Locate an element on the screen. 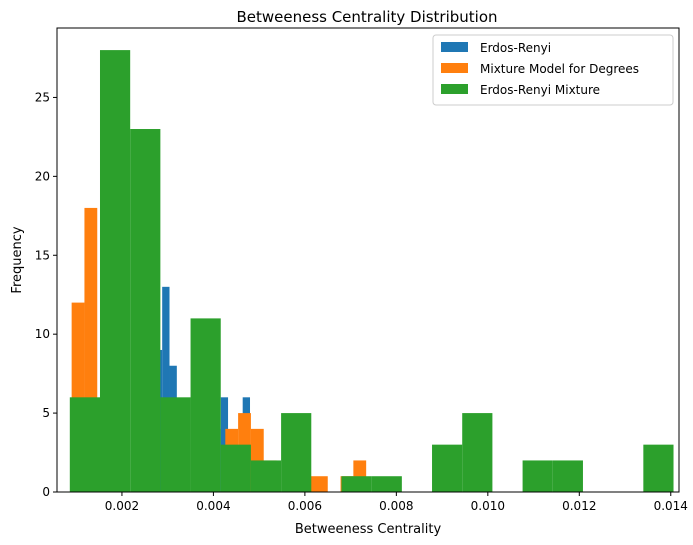 The width and height of the screenshot is (693, 545). y-tick-label: 25 is located at coordinates (42, 97).